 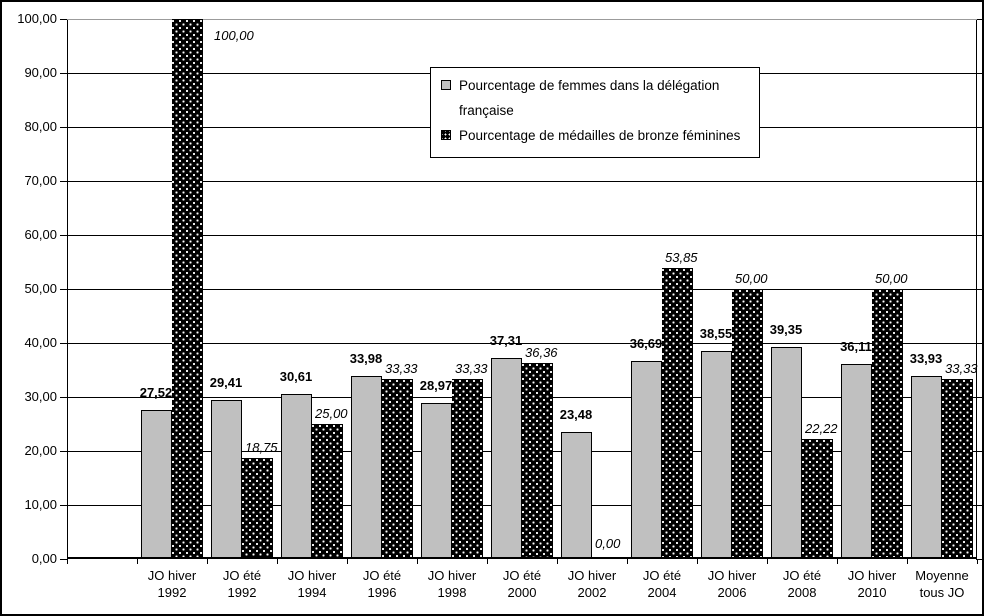 What do you see at coordinates (436, 385) in the screenshot?
I see `value-label-femmes: 28,97` at bounding box center [436, 385].